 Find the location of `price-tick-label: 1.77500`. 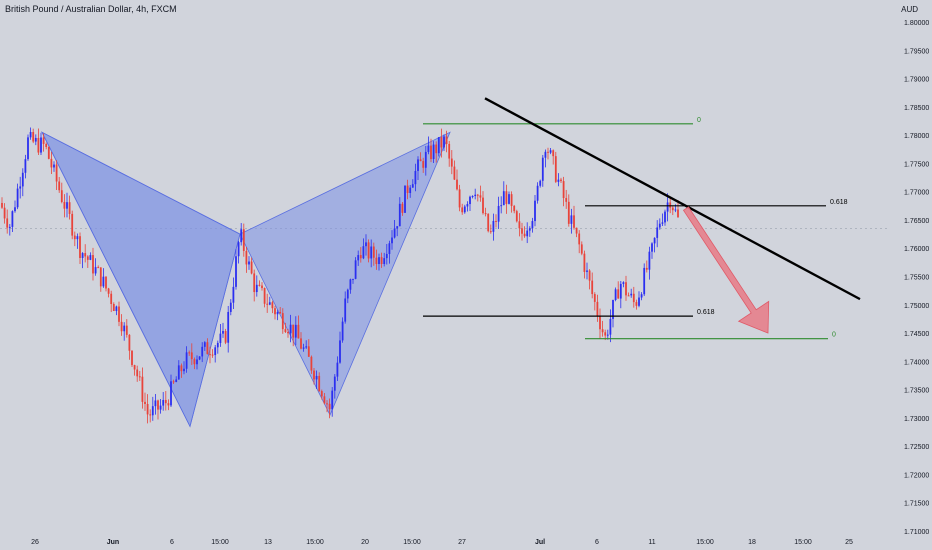

price-tick-label: 1.77500 is located at coordinates (916, 164).